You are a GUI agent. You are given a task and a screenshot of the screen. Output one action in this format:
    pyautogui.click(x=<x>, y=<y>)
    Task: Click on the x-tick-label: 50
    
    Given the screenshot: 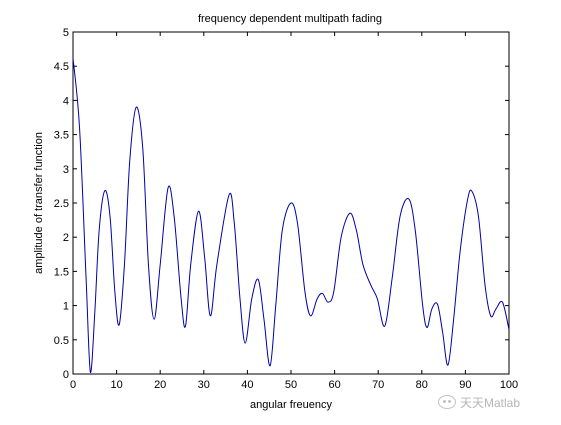 What is the action you would take?
    pyautogui.click(x=291, y=385)
    